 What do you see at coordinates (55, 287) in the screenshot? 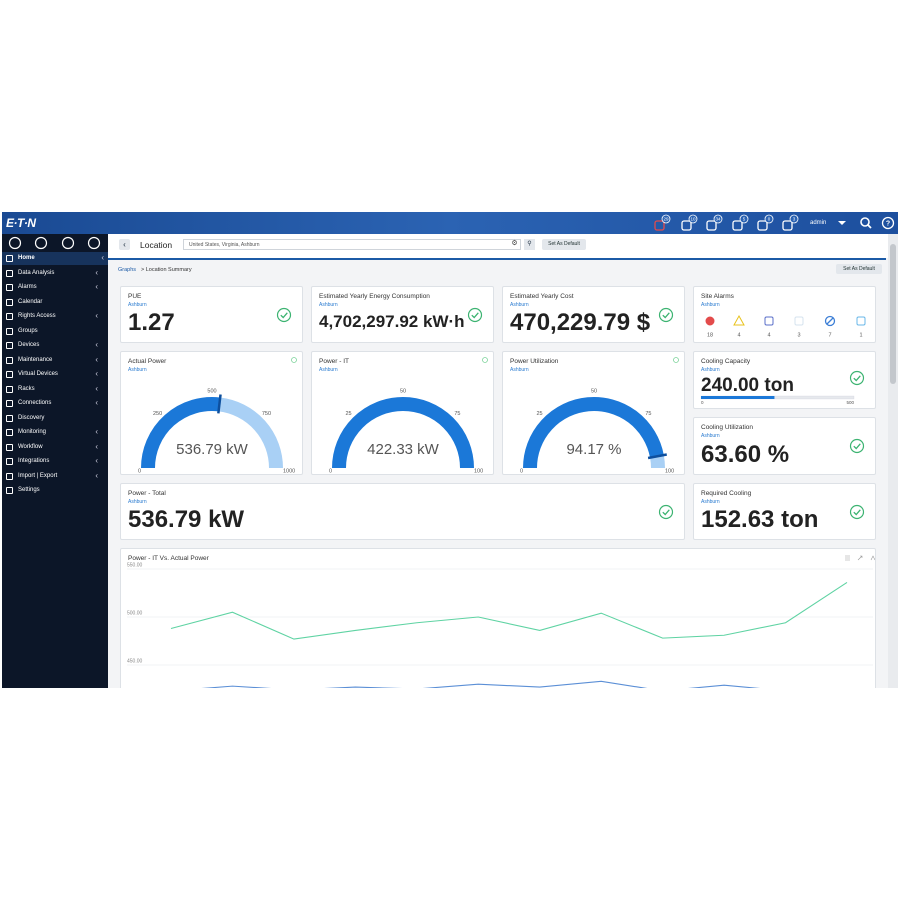
I see `menu-item: Alarms ‹` at bounding box center [55, 287].